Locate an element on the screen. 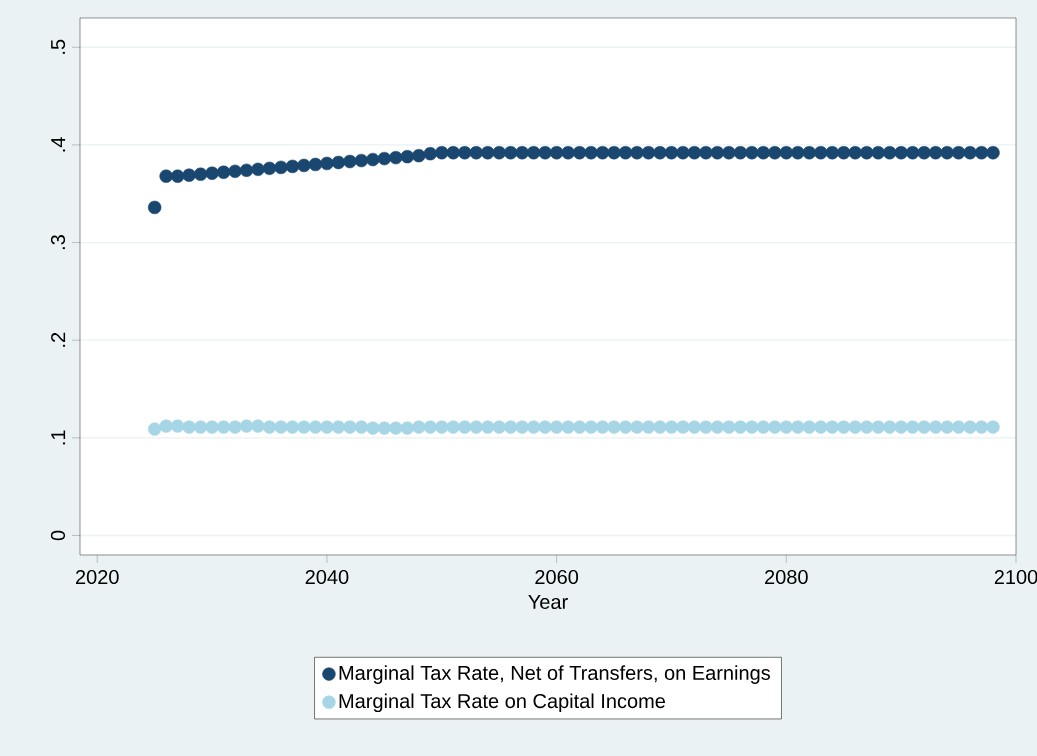 The height and width of the screenshot is (756, 1037). y-tick-label: .3 is located at coordinates (58, 242).